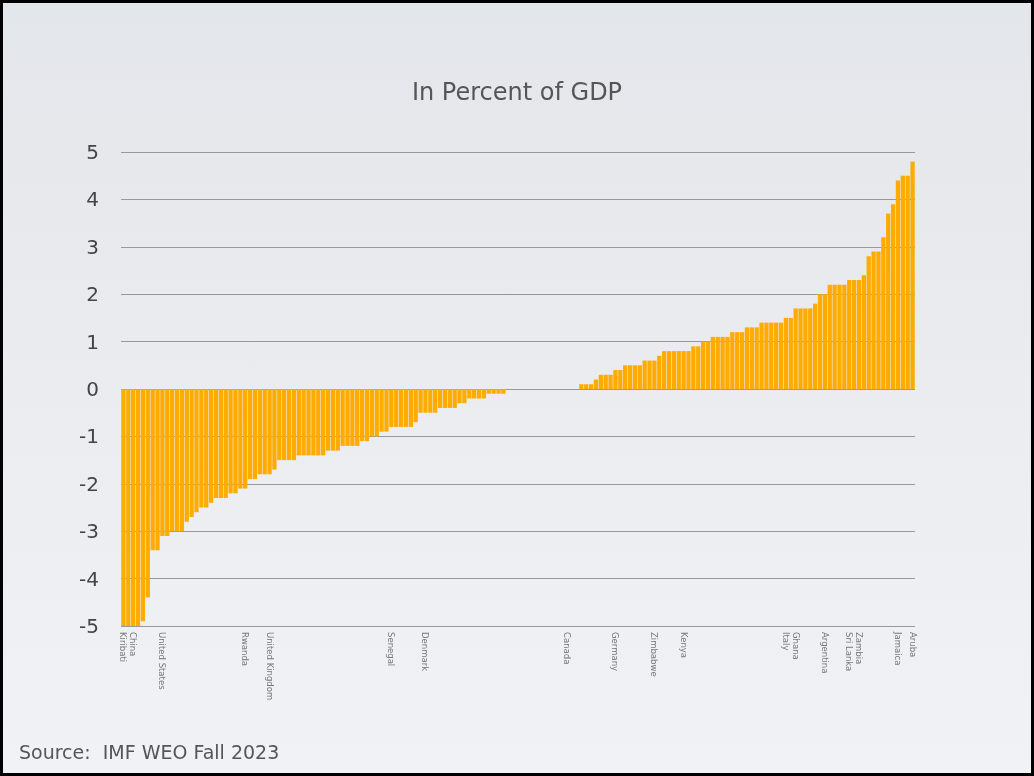  Describe the element at coordinates (654, 654) in the screenshot. I see `x-tick-label: Zimbabwe` at that location.